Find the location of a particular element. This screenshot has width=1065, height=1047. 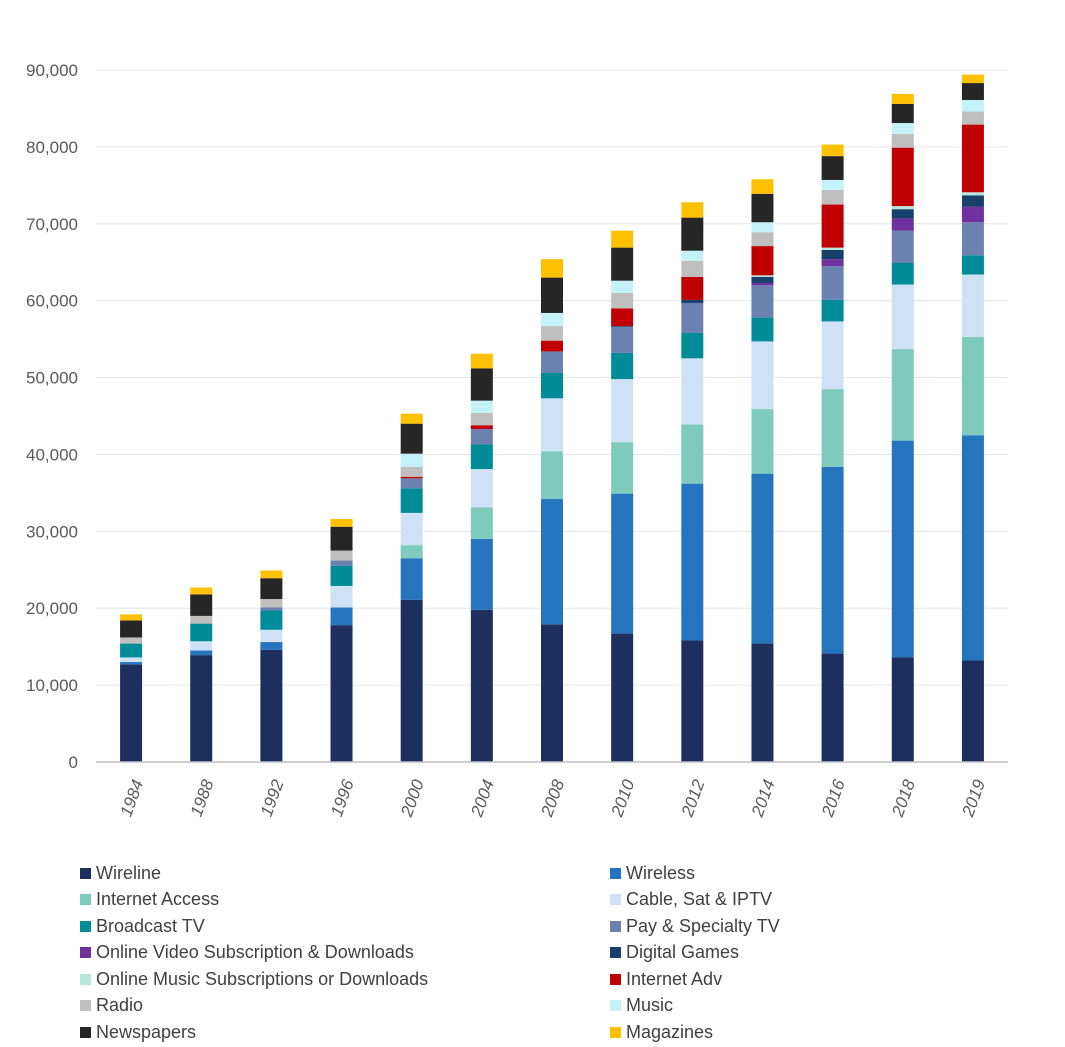

x-tick-label: 2008 is located at coordinates (552, 798).